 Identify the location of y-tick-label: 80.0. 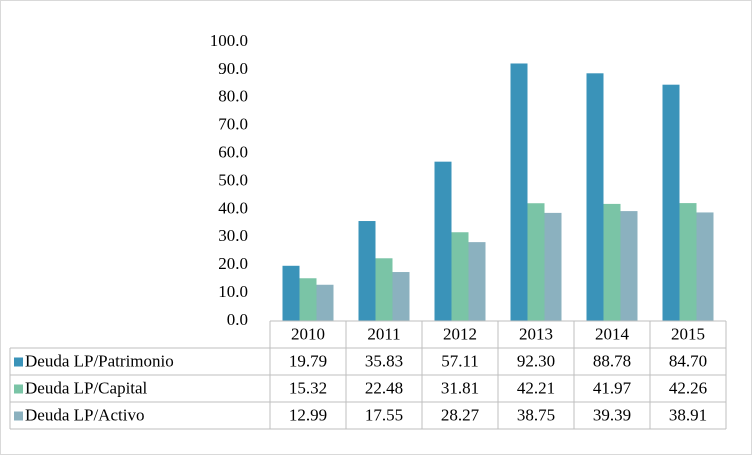
(233, 96).